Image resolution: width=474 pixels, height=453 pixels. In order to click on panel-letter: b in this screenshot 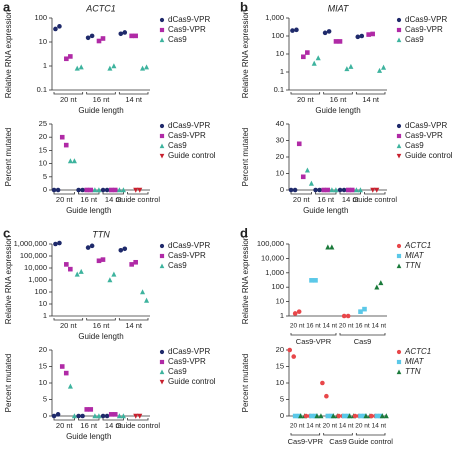, I will do `click(244, 7)`.